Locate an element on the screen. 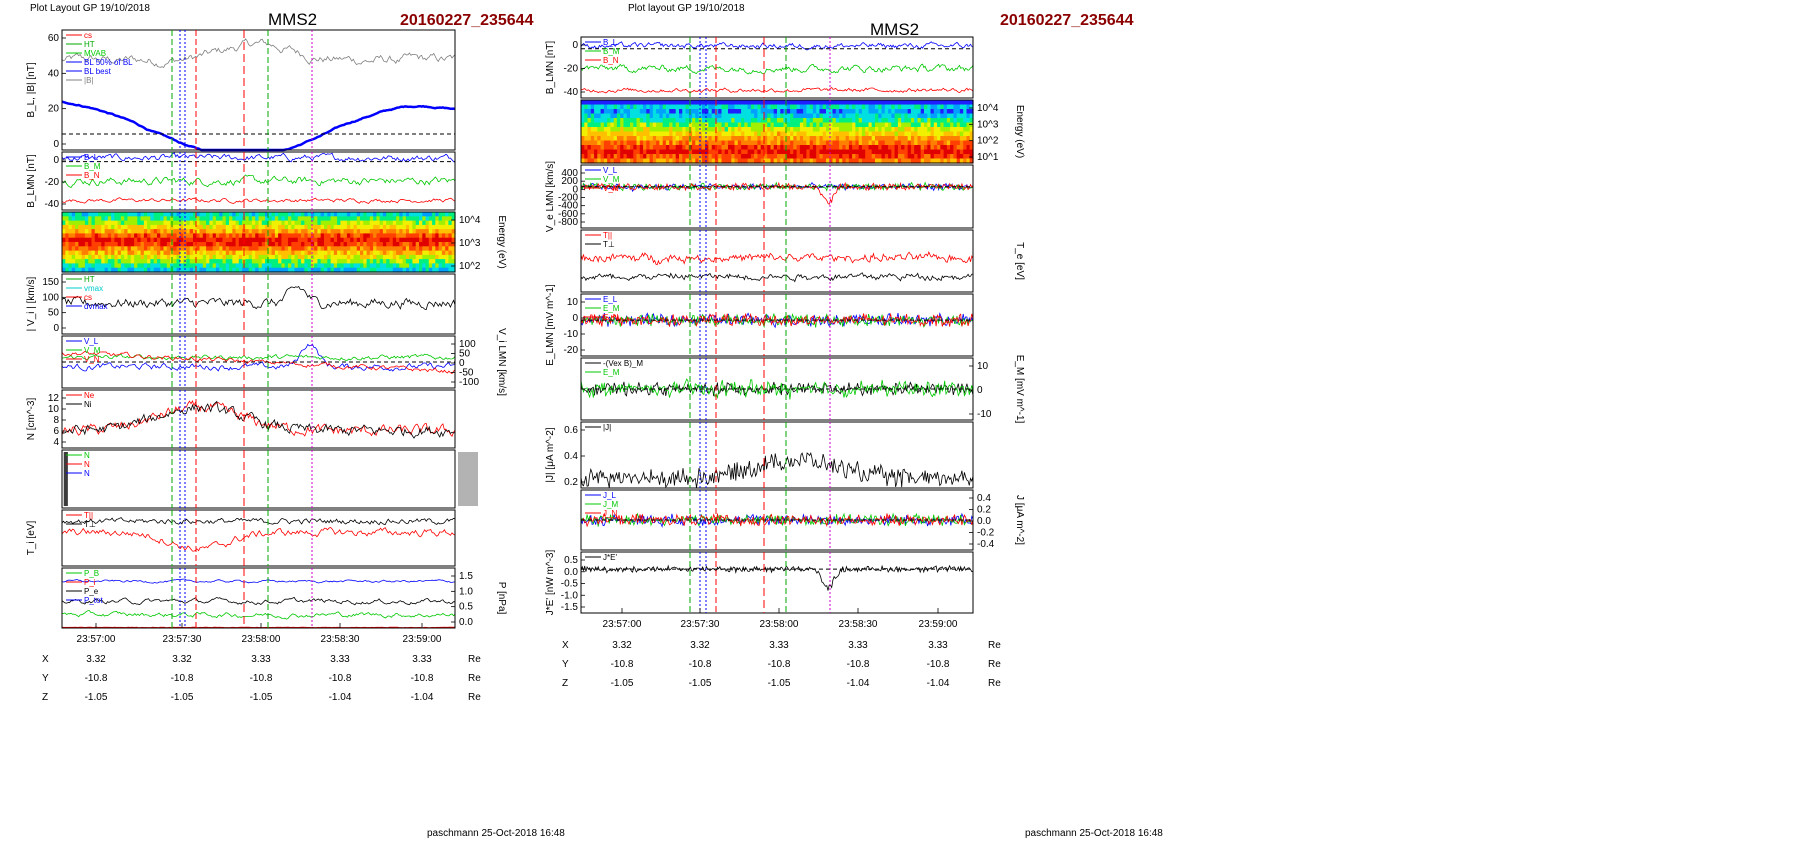 The width and height of the screenshot is (1804, 841). legend-label: E_M is located at coordinates (611, 372).